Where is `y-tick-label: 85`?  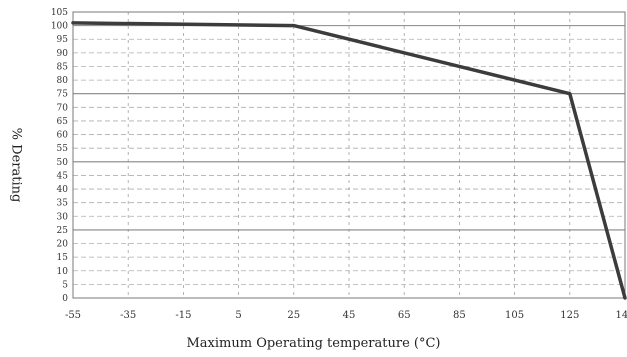
y-tick-label: 85 is located at coordinates (63, 67).